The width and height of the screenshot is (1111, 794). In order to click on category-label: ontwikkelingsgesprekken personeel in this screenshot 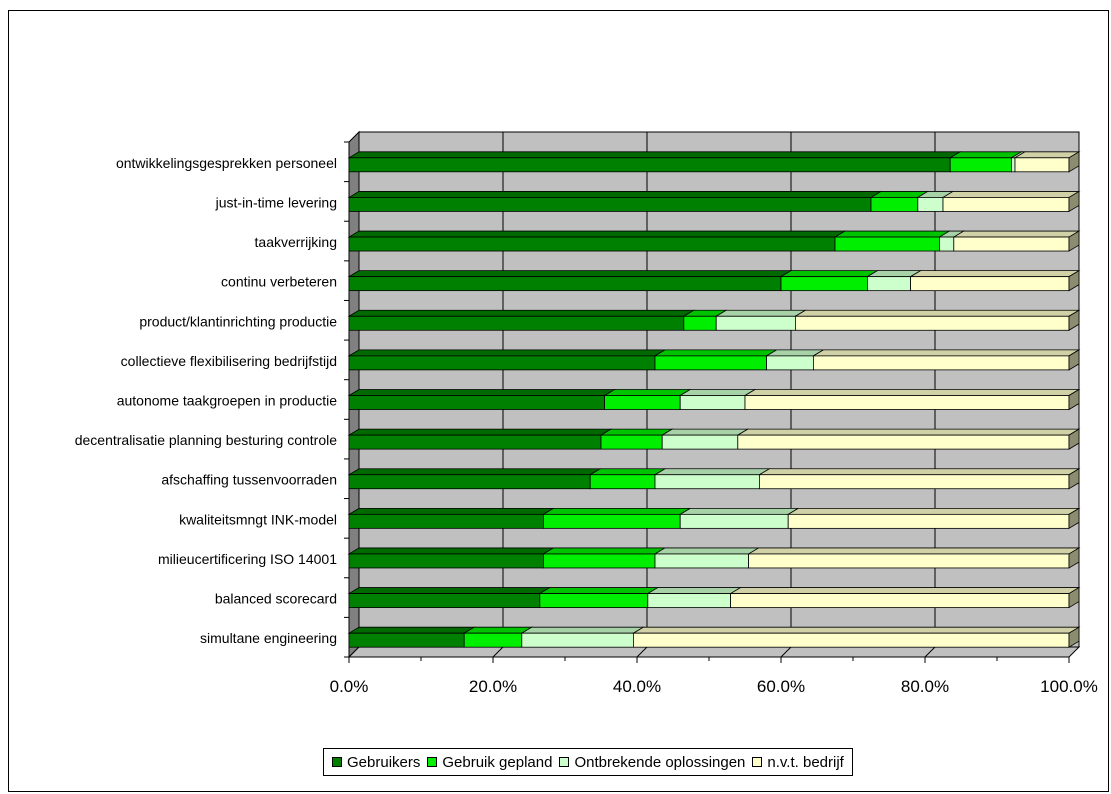, I will do `click(226, 163)`.